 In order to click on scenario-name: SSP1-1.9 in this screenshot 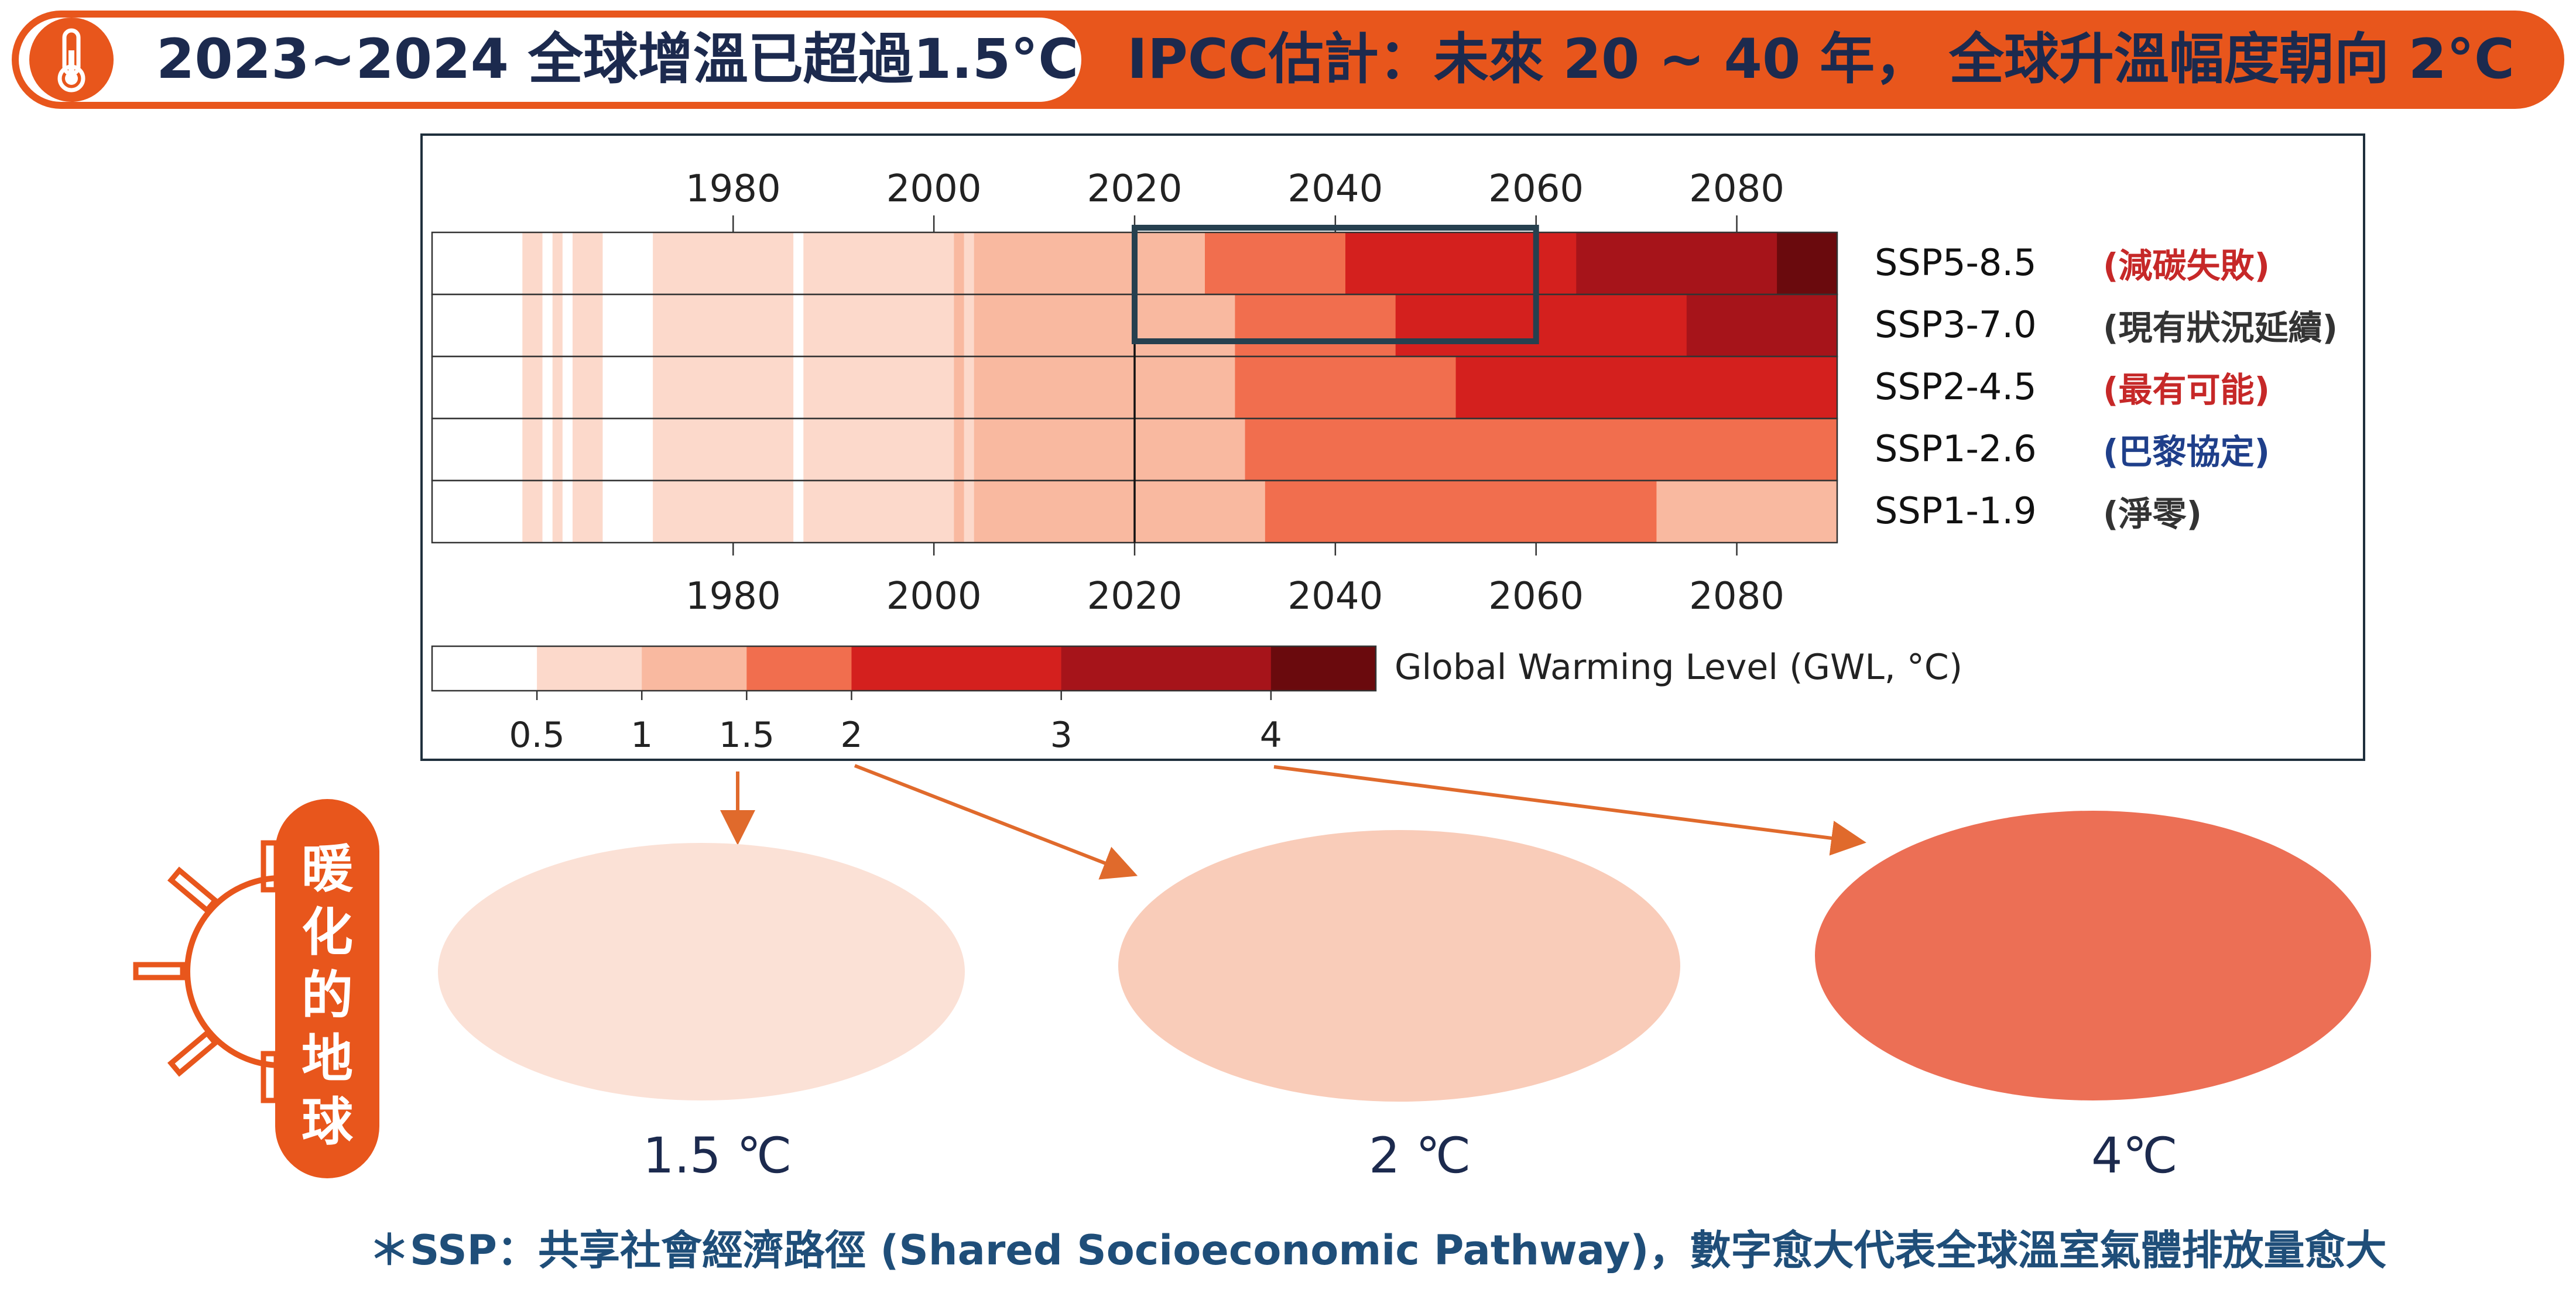, I will do `click(1956, 510)`.